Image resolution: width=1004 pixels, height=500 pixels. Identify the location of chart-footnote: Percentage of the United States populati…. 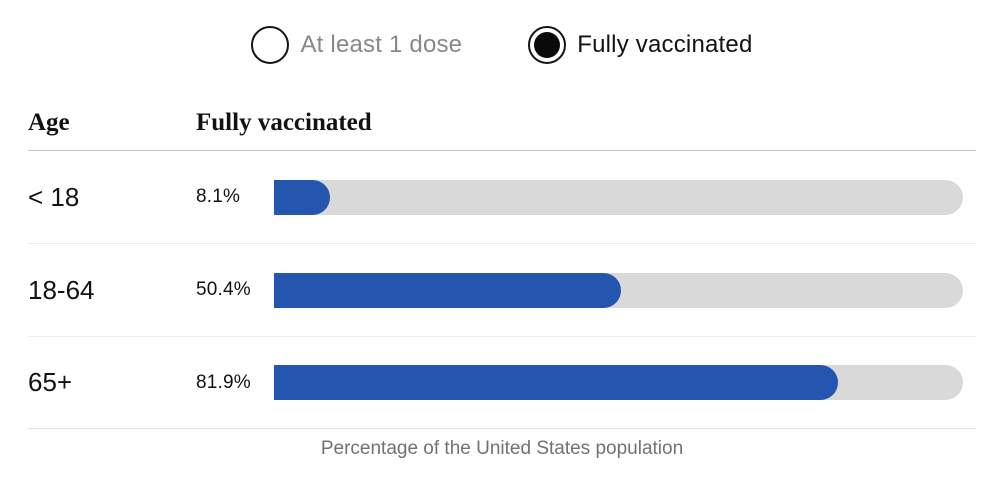
(502, 444).